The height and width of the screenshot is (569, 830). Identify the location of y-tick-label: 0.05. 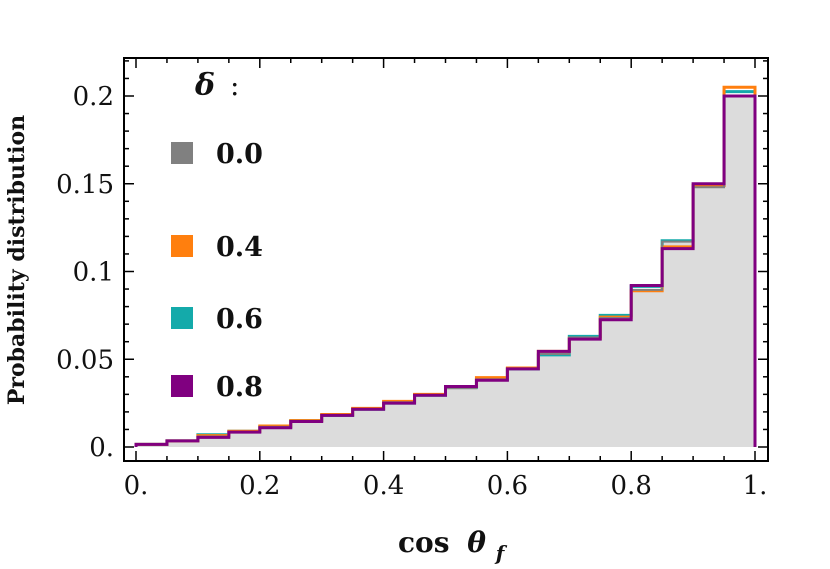
(85, 360).